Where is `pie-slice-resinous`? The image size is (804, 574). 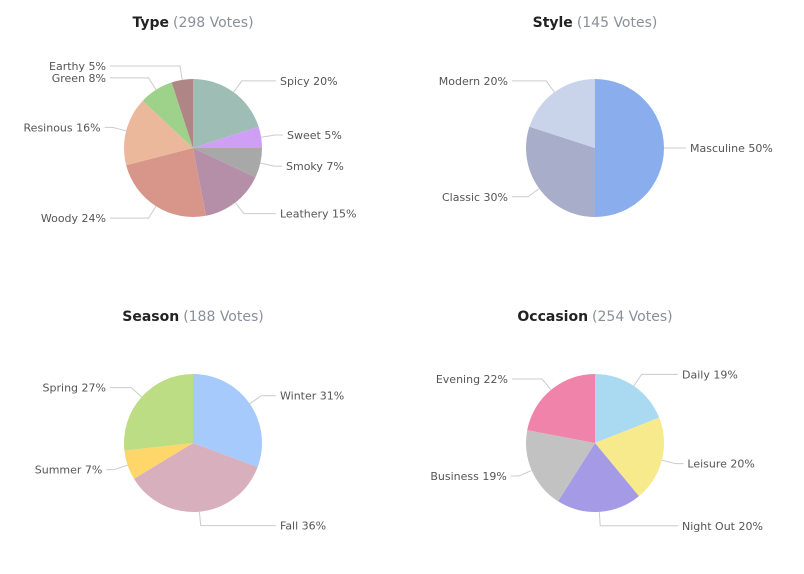
pie-slice-resinous is located at coordinates (158, 133).